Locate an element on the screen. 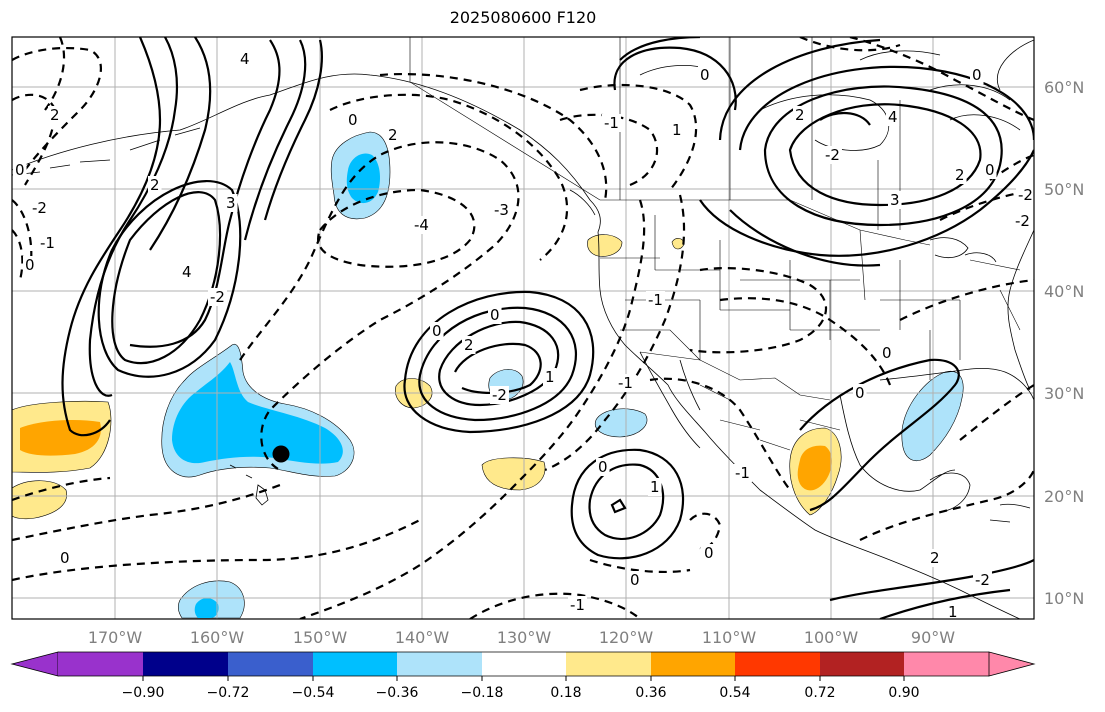  lon-label: 130°W is located at coordinates (524, 637).